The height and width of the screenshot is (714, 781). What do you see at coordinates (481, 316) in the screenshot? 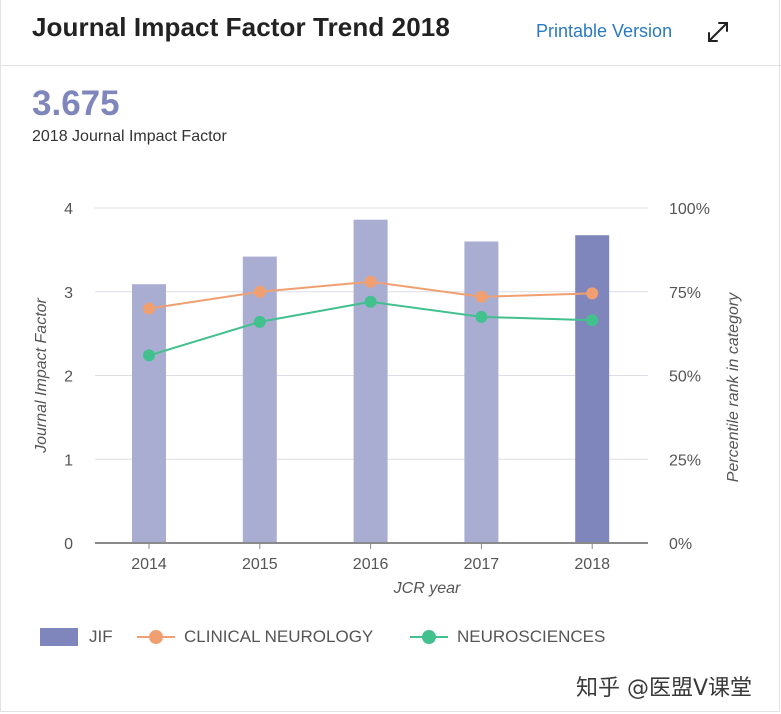
I see `point-neurosciences-2017` at bounding box center [481, 316].